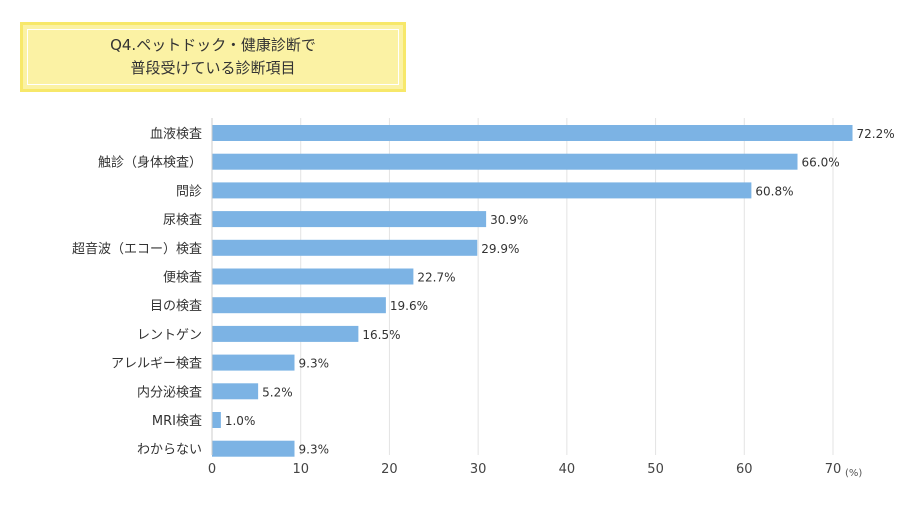 The height and width of the screenshot is (506, 900). Describe the element at coordinates (182, 220) in the screenshot. I see `category-label: 尿検査` at that location.